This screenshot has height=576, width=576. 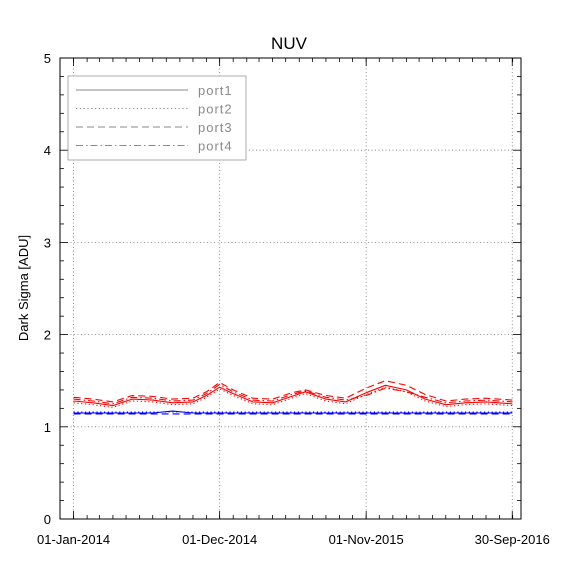 What do you see at coordinates (215, 109) in the screenshot?
I see `legend-label-port2: port2` at bounding box center [215, 109].